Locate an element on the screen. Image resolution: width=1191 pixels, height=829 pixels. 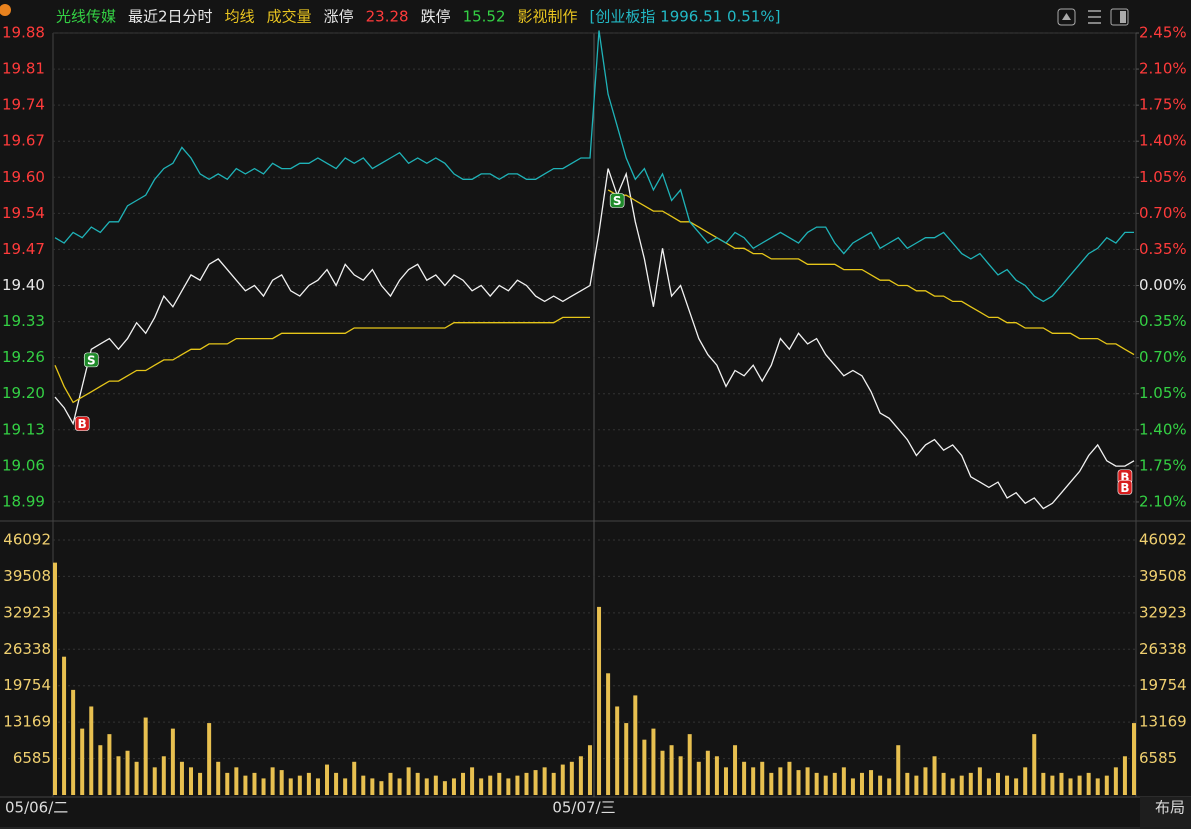
trade-marker-text: S is located at coordinates (91, 360).